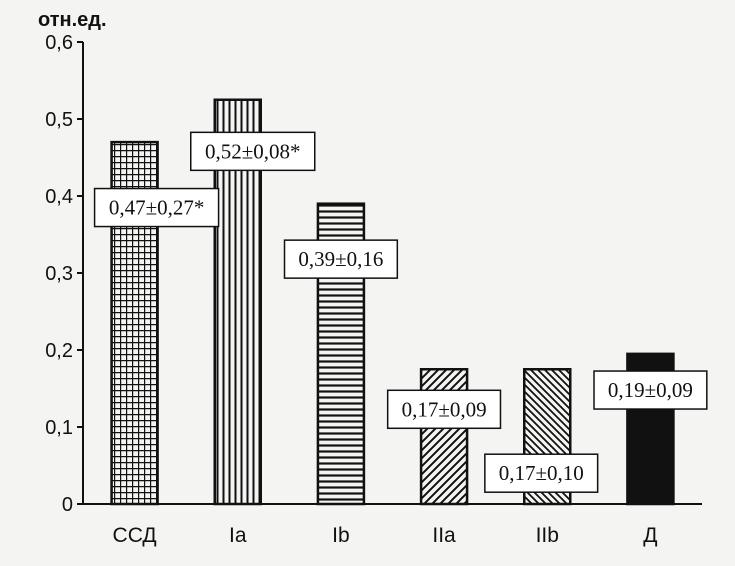 This screenshot has width=735, height=566. Describe the element at coordinates (59, 351) in the screenshot. I see `y-tick-label: 0,2` at that location.